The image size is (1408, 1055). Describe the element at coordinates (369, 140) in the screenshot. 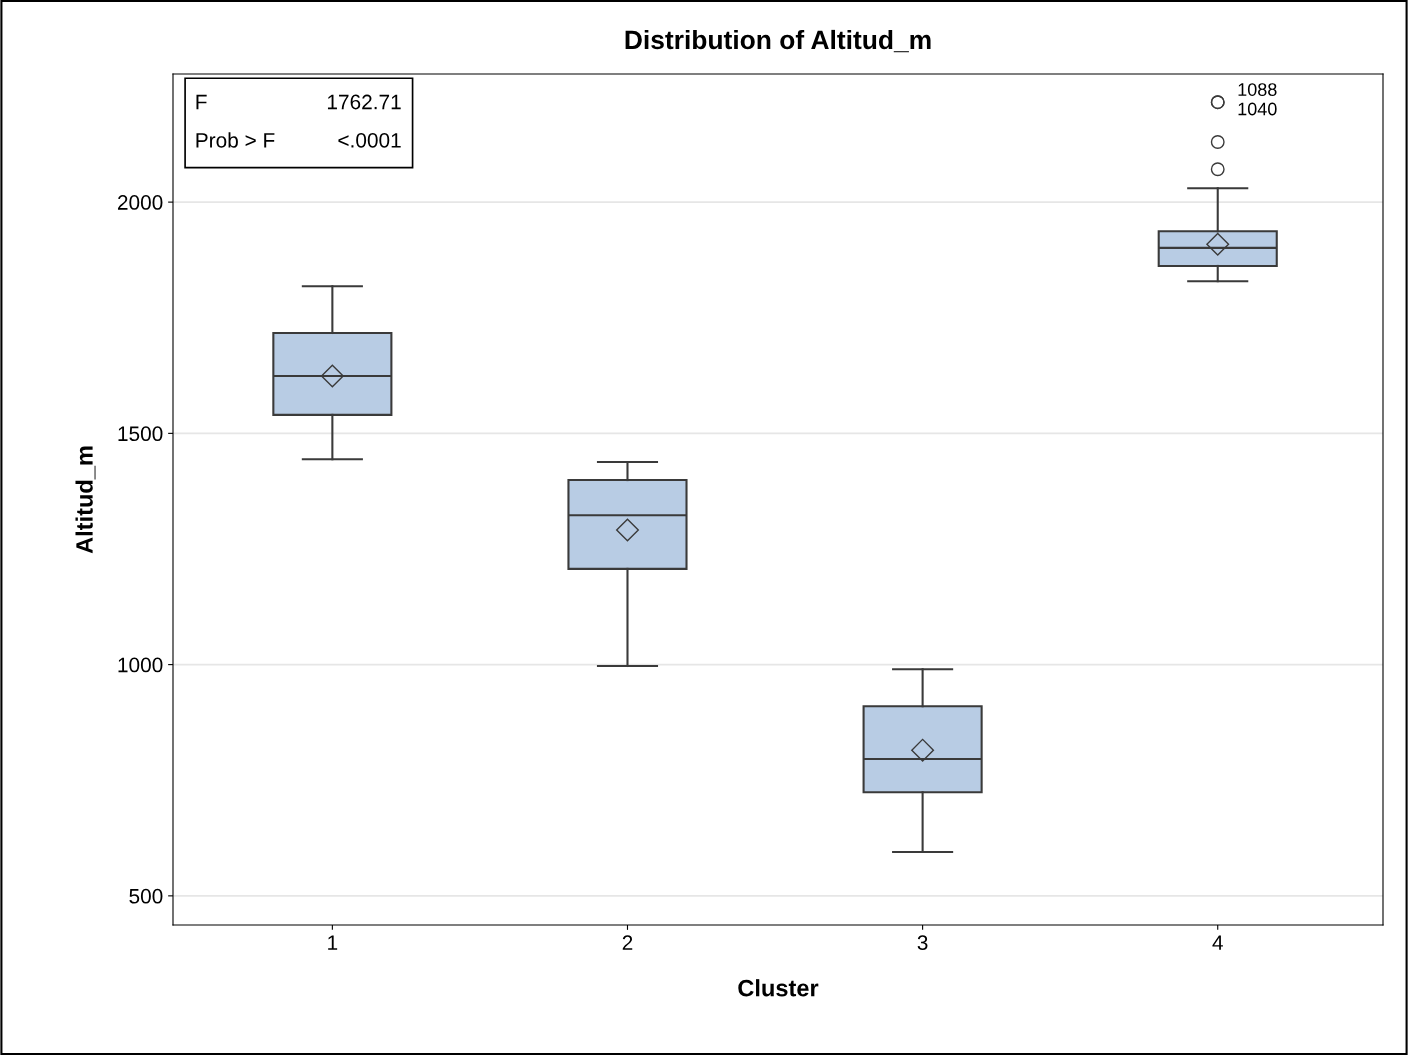

I see `annotation: <.0001` at that location.